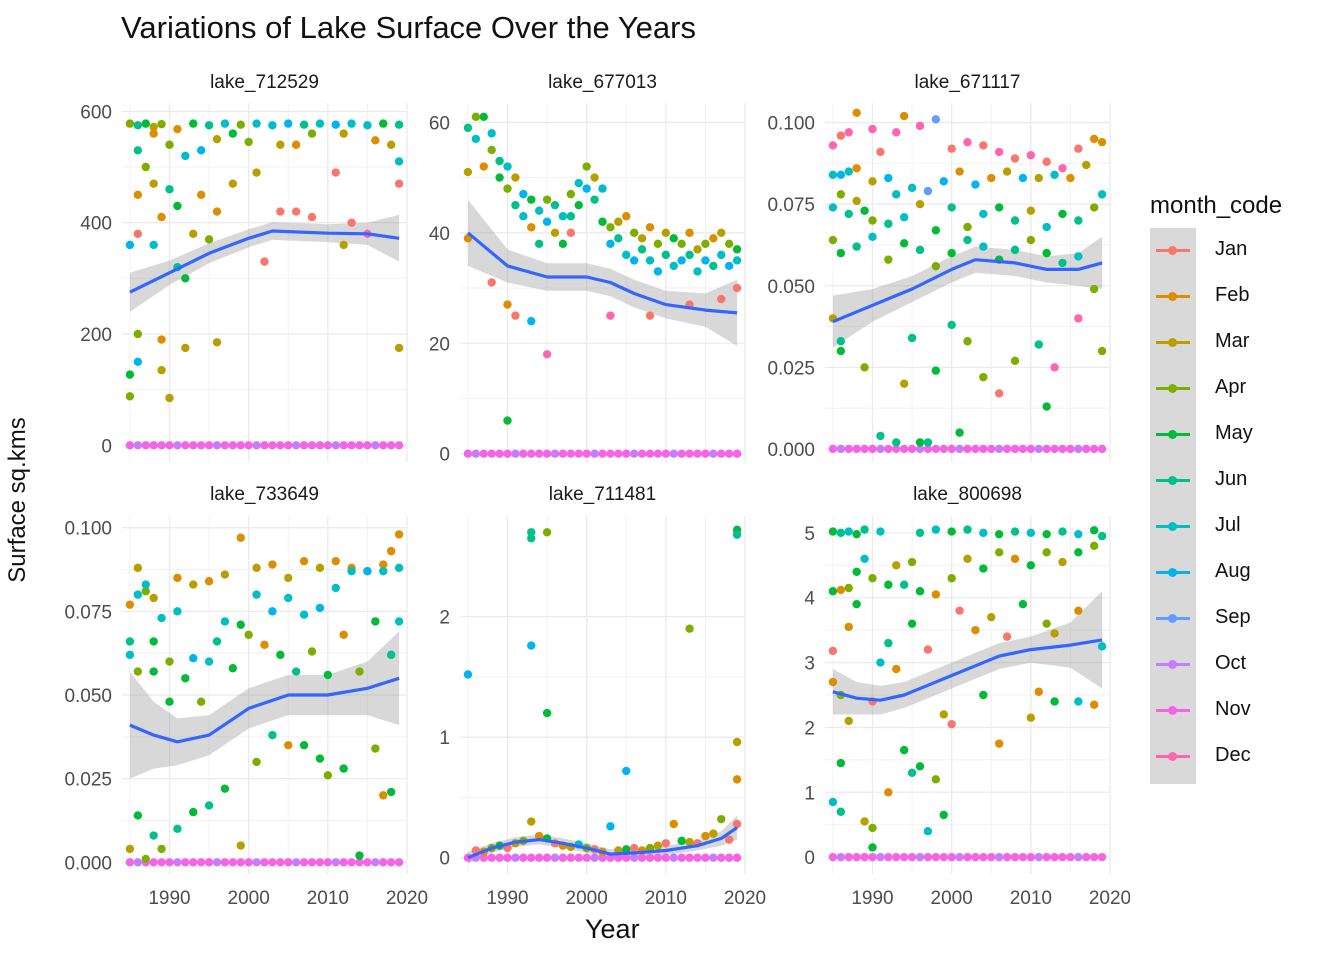 This screenshot has height=960, width=1344. Describe the element at coordinates (1231, 479) in the screenshot. I see `legend-label: Jun` at that location.